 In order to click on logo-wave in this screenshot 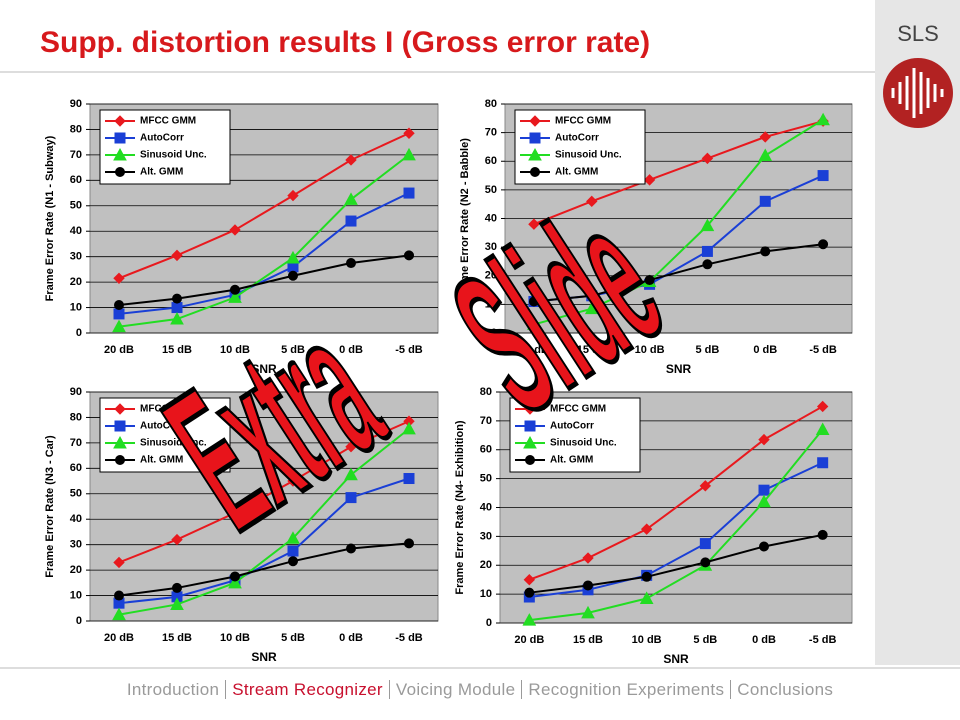, I will do `click(917, 93)`.